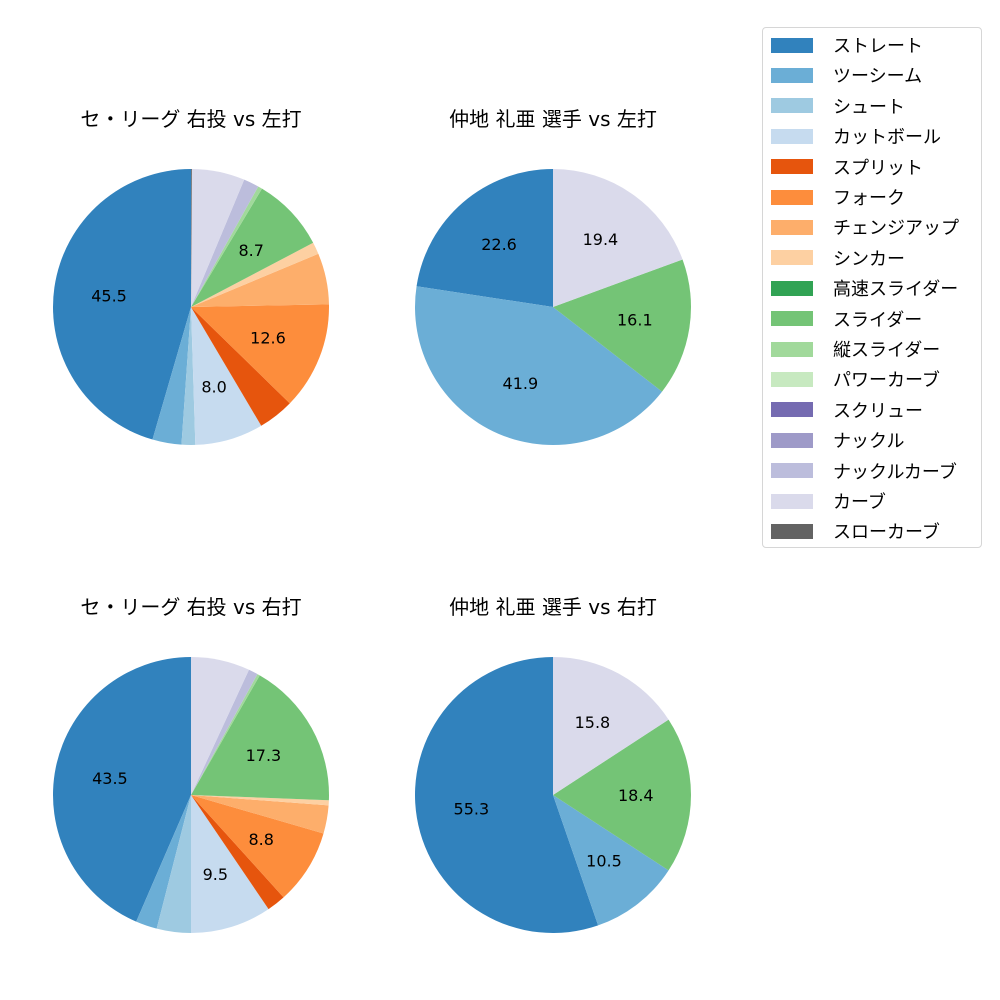  I want to click on legend-label: ストレート, so click(878, 46).